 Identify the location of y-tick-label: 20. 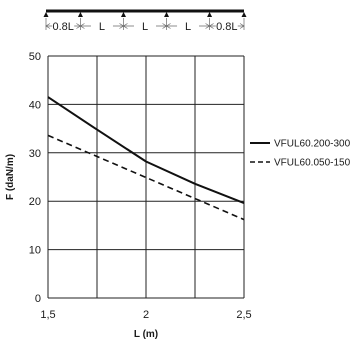
(35, 202).